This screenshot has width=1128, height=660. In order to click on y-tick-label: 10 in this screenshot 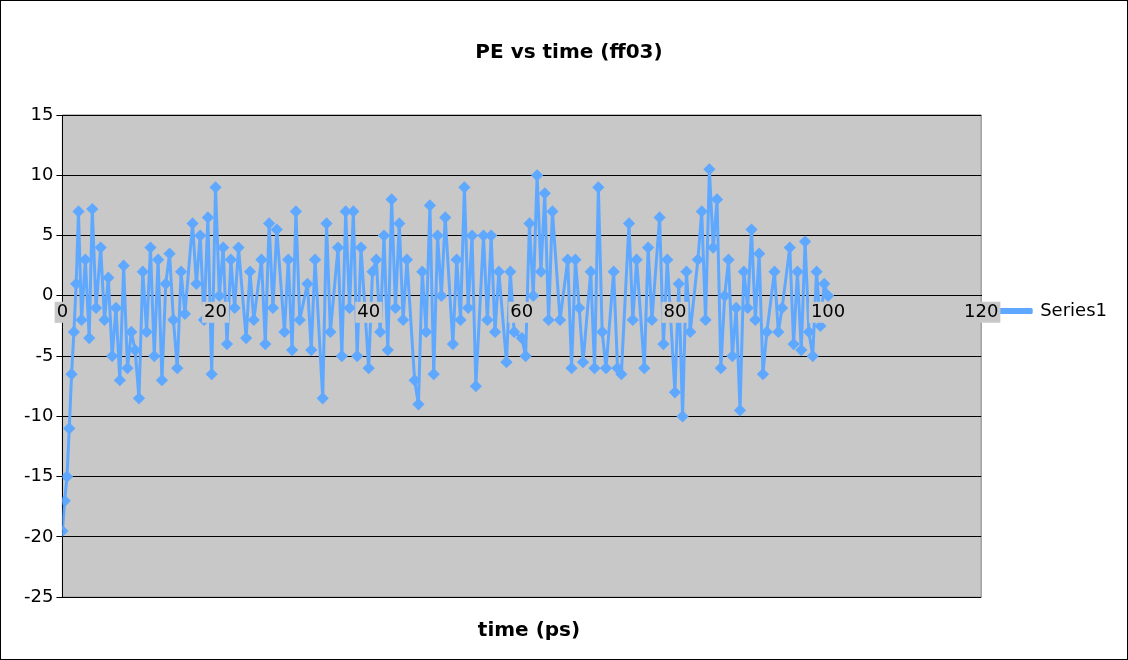, I will do `click(42, 173)`.